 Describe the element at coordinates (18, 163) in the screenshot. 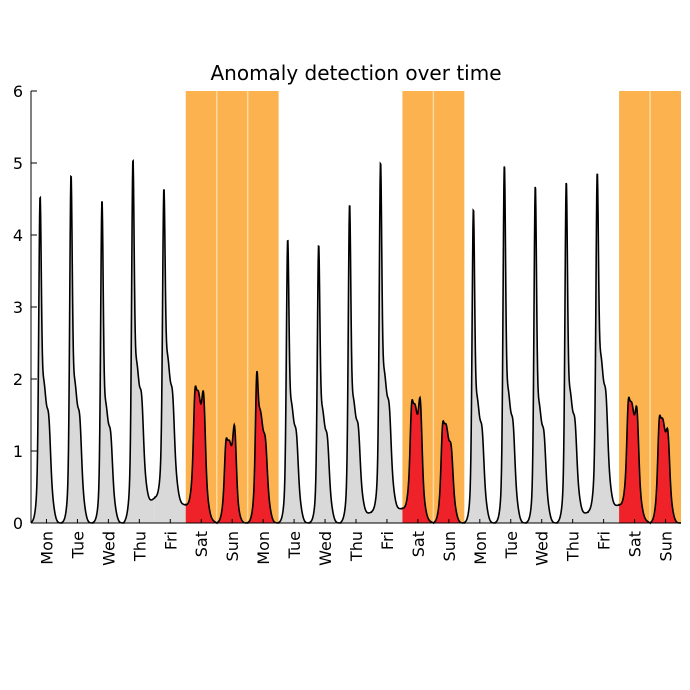

I see `y-tick-label: 5` at that location.